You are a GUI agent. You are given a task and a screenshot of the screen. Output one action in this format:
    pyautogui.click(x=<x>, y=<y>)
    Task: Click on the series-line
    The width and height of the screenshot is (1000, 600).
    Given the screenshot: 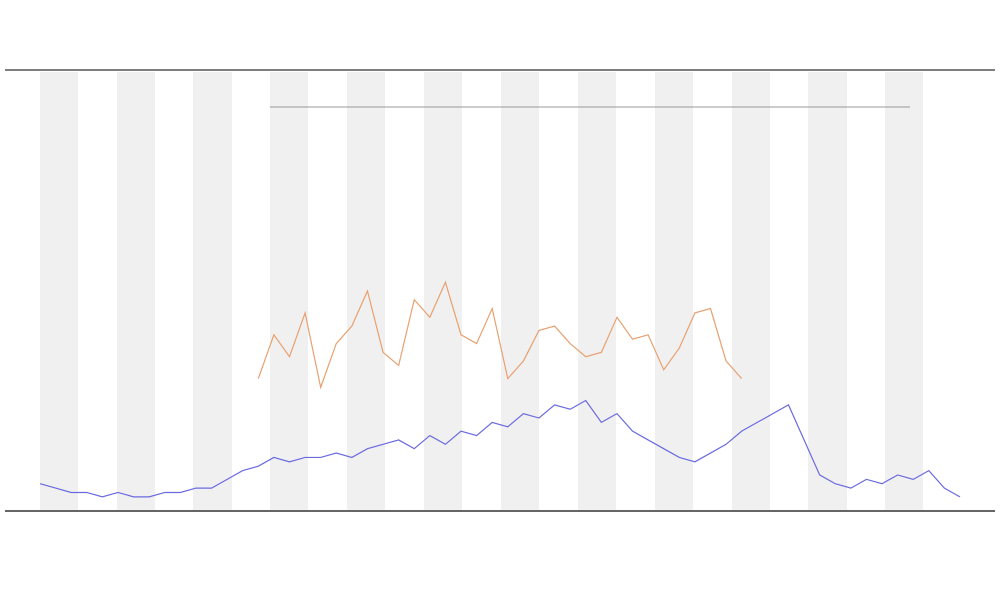 What is the action you would take?
    pyautogui.click(x=500, y=335)
    